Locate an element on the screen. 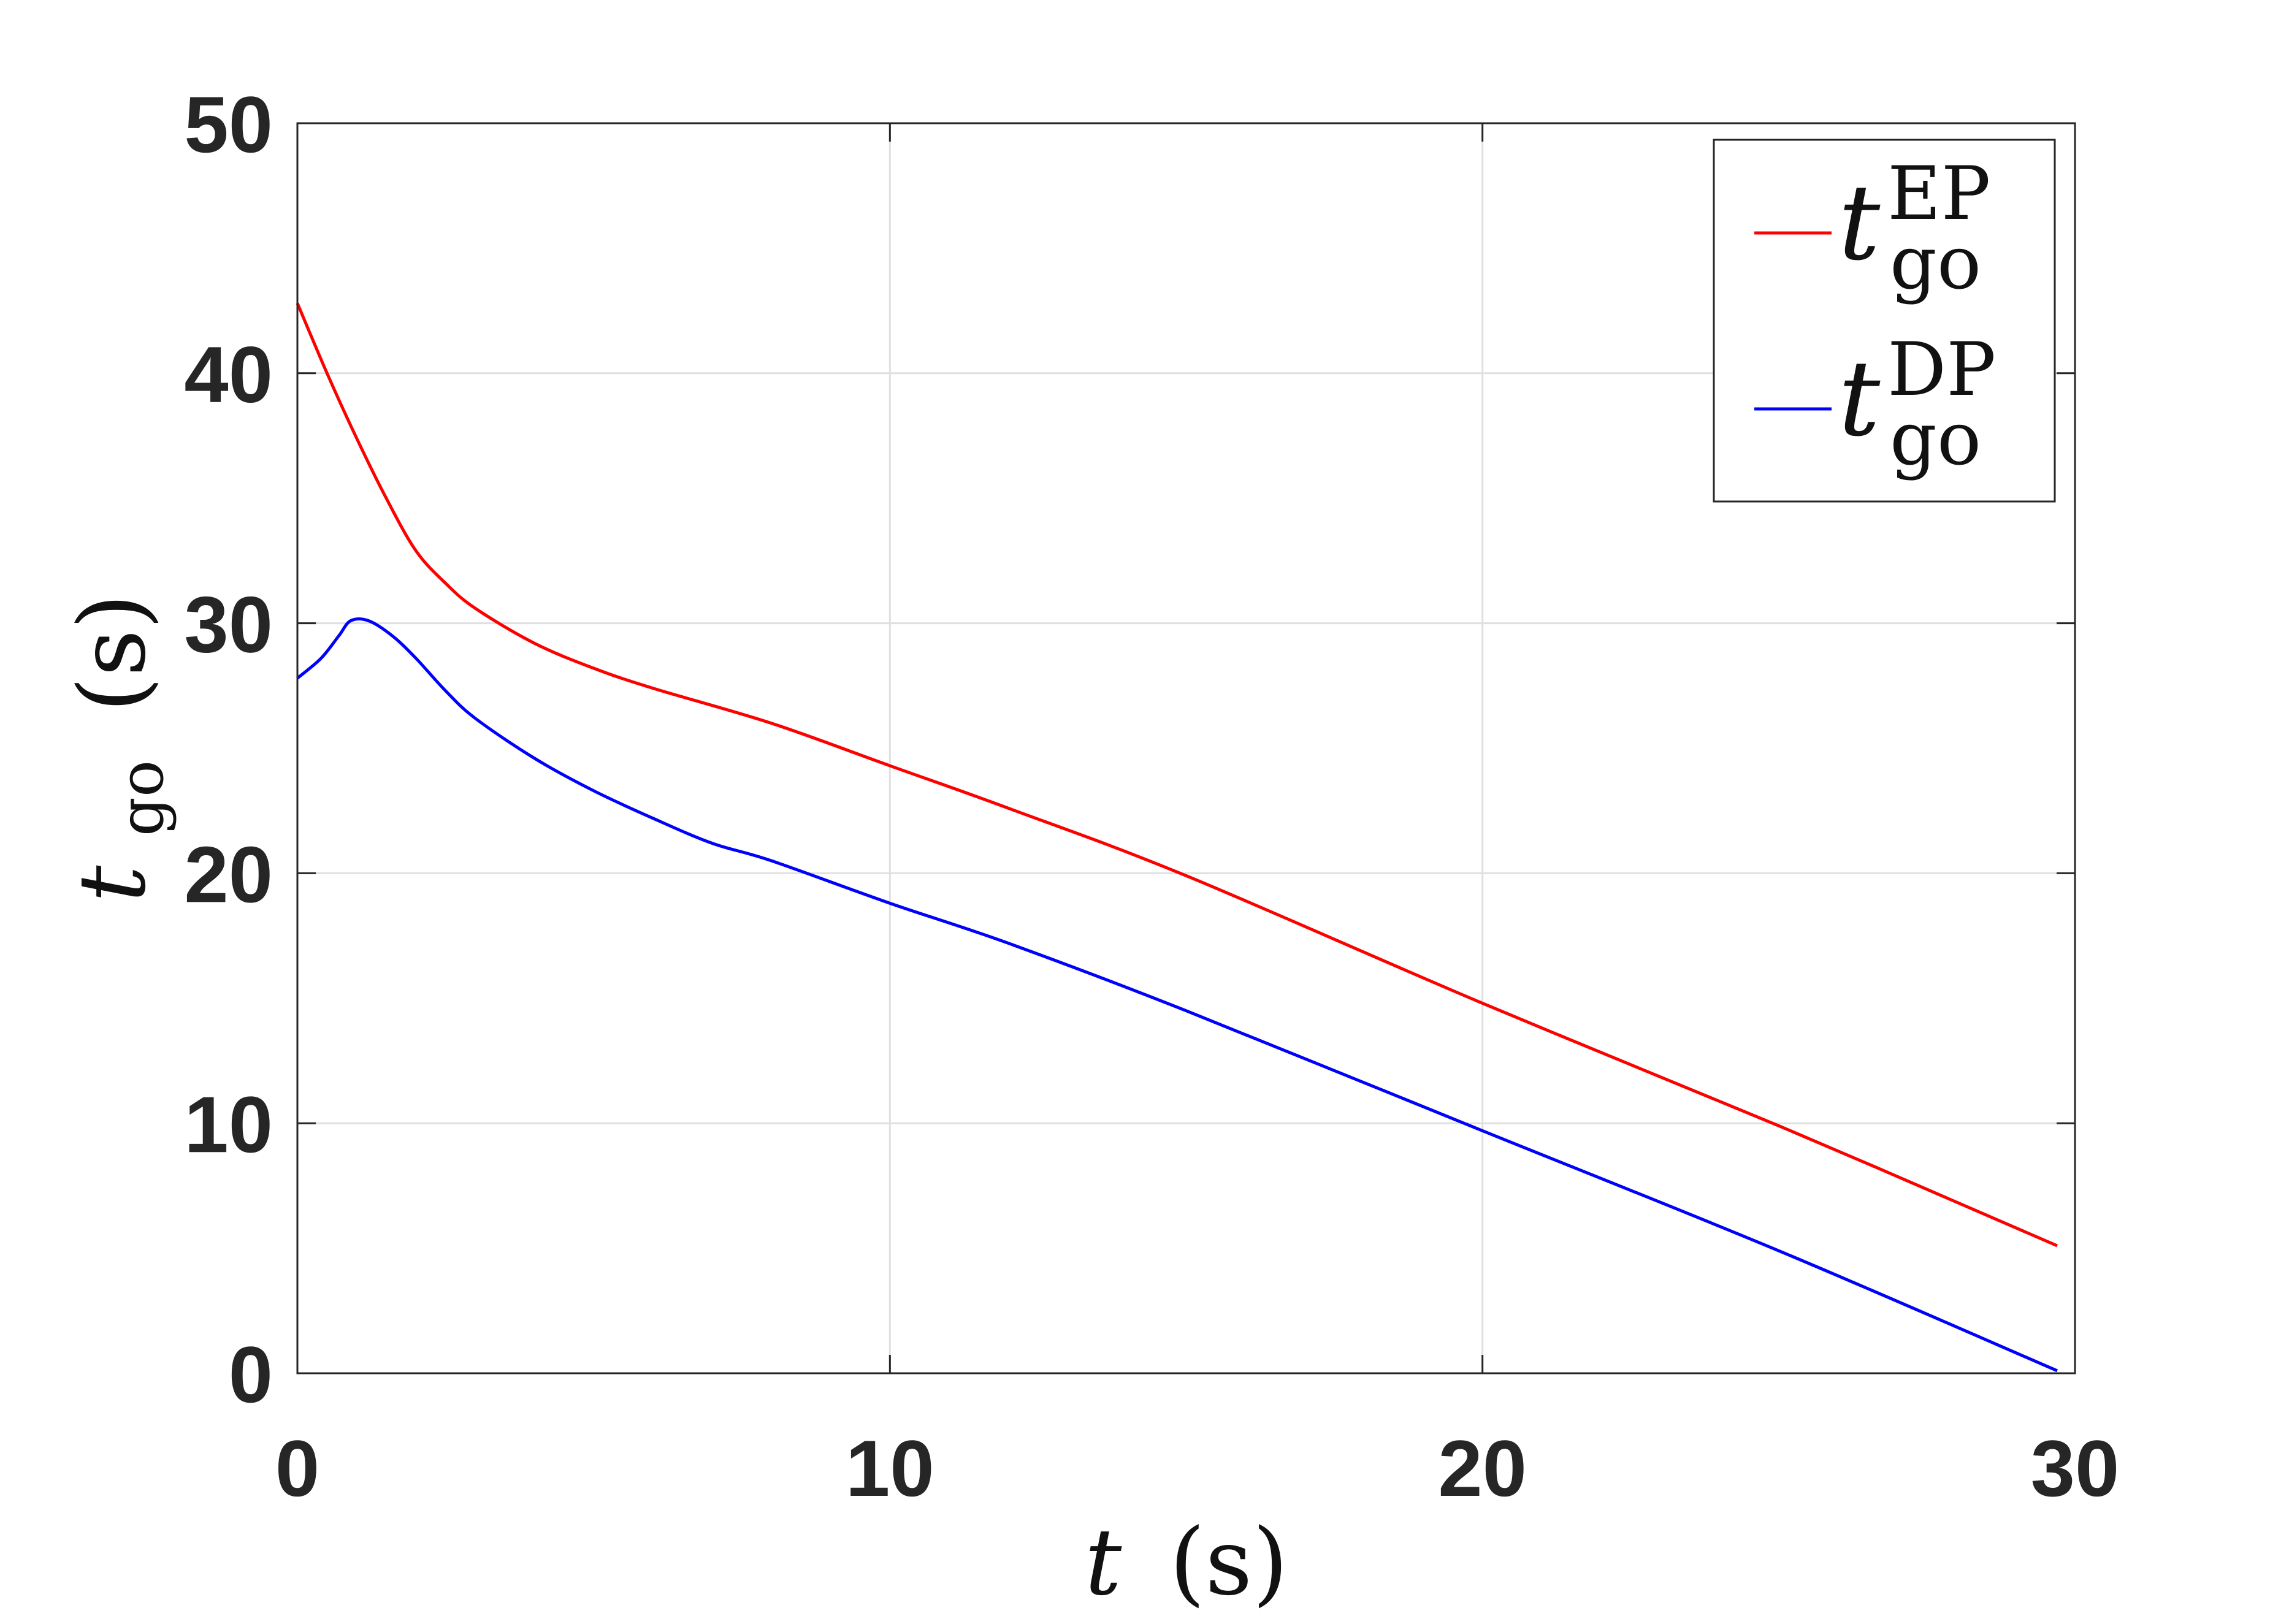 This screenshot has width=2289, height=1624. legend-box is located at coordinates (1884, 321).